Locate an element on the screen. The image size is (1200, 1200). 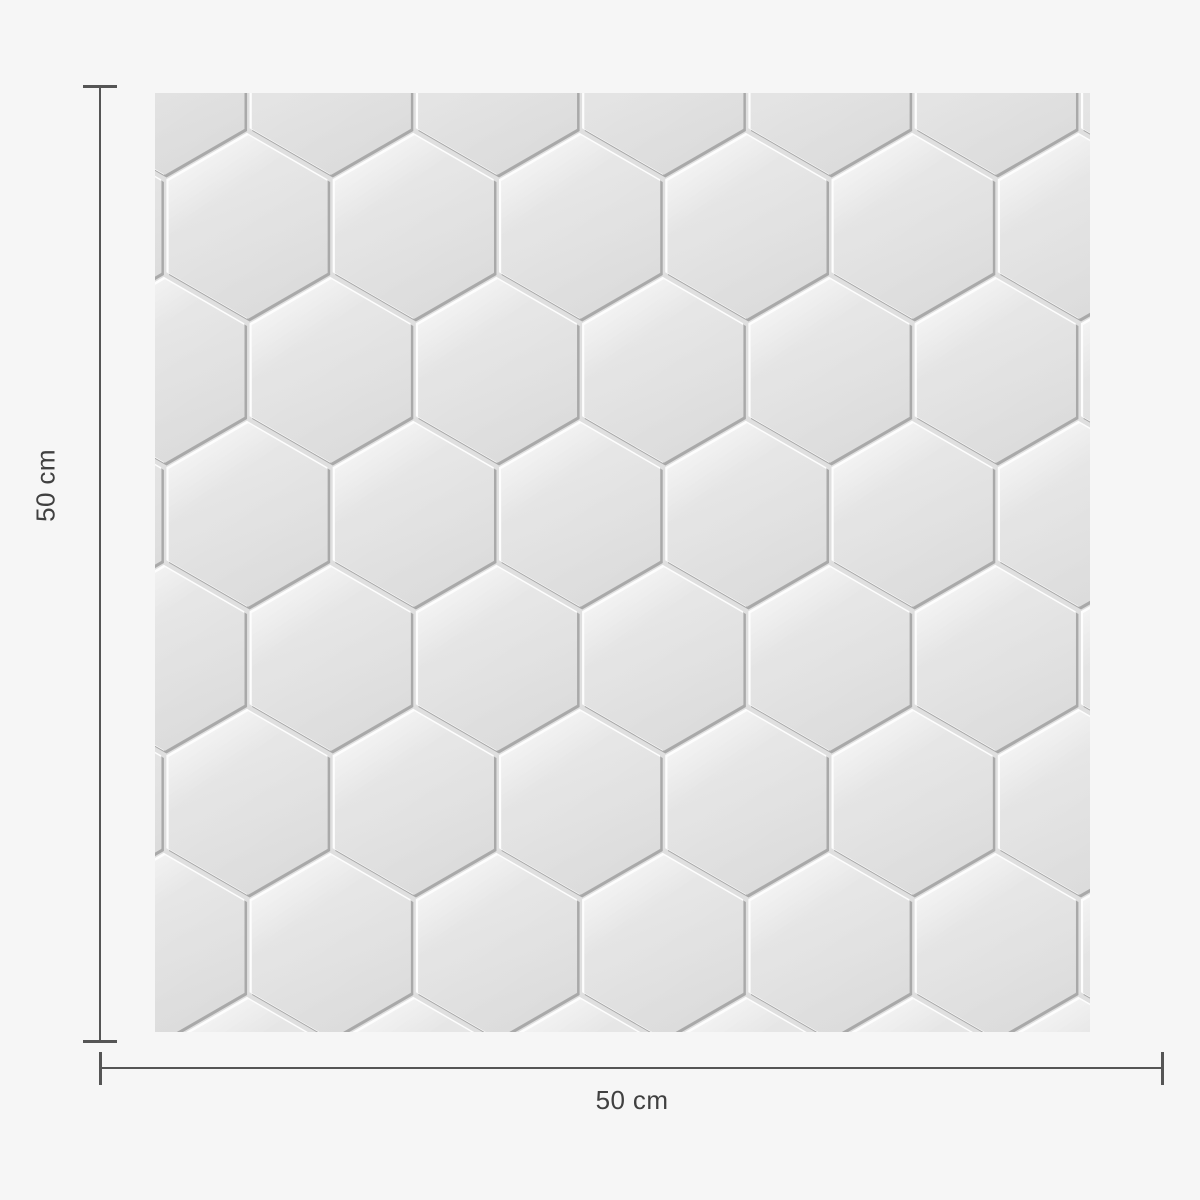
width-dimension-cap-right is located at coordinates (1162, 1068).